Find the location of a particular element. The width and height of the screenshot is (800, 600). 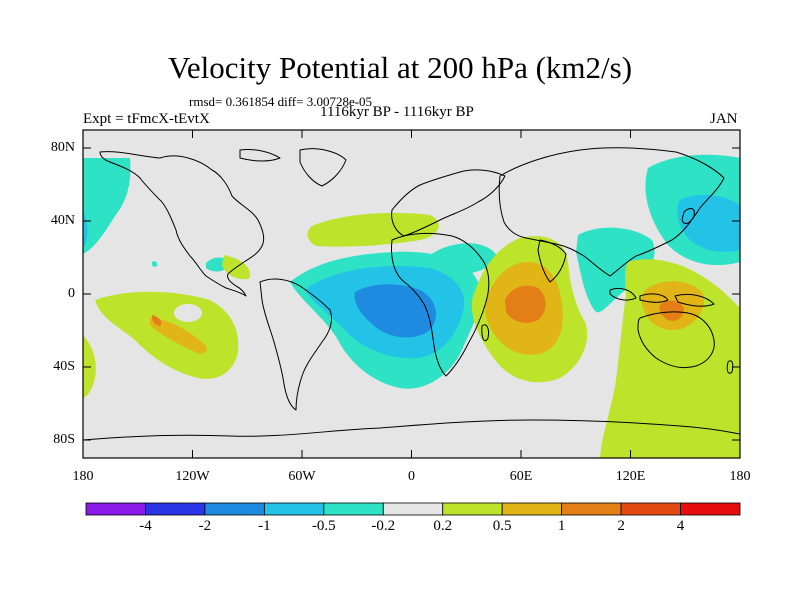

lat-label-80n: 80N is located at coordinates (62, 147).